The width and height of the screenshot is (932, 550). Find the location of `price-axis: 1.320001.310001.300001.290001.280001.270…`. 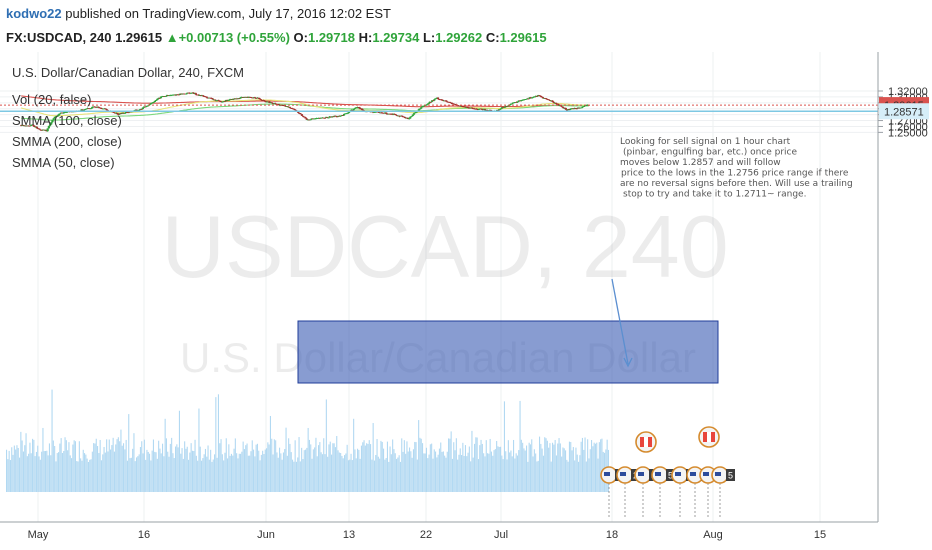

price-axis: 1.320001.310001.300001.290001.280001.270… is located at coordinates (903, 112).